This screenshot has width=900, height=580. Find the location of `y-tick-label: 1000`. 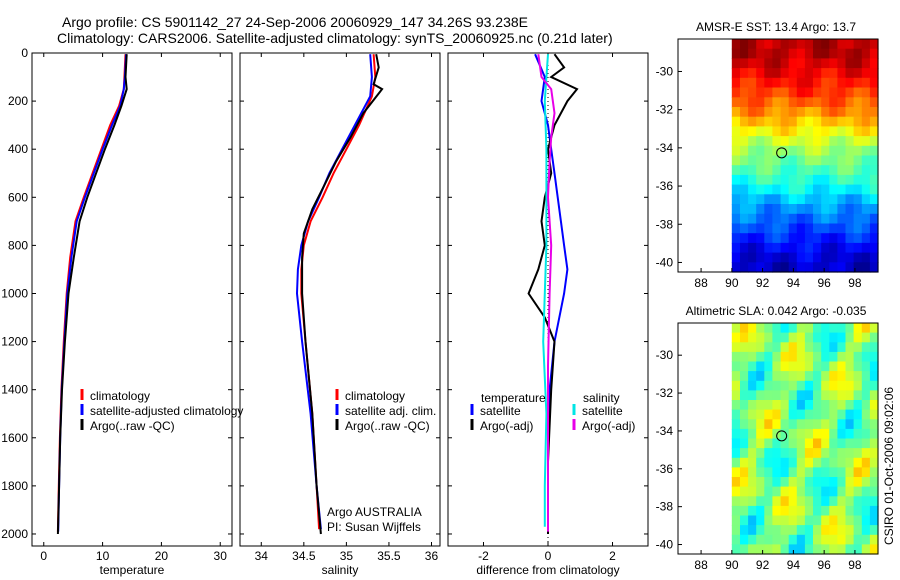

y-tick-label: 1000 is located at coordinates (14, 293).